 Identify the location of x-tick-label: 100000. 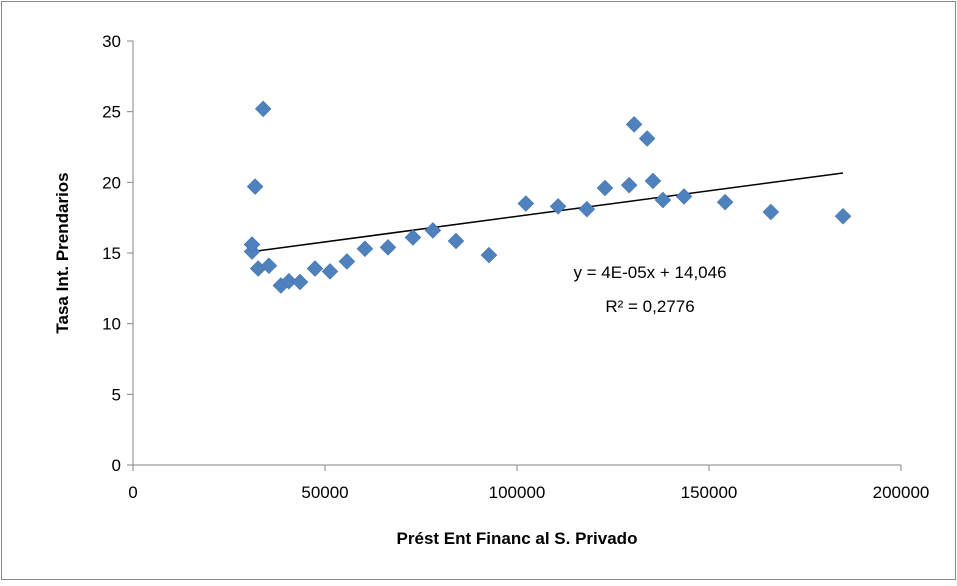
(517, 492).